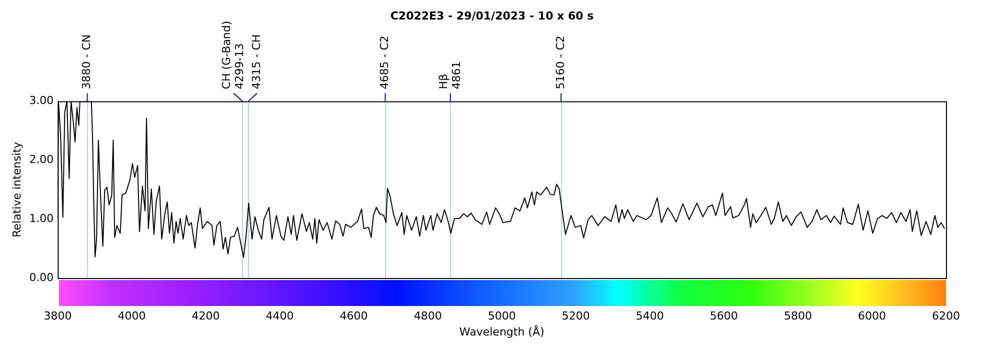 The width and height of the screenshot is (1000, 350). What do you see at coordinates (428, 315) in the screenshot?
I see `x-tick-label: 4800` at bounding box center [428, 315].